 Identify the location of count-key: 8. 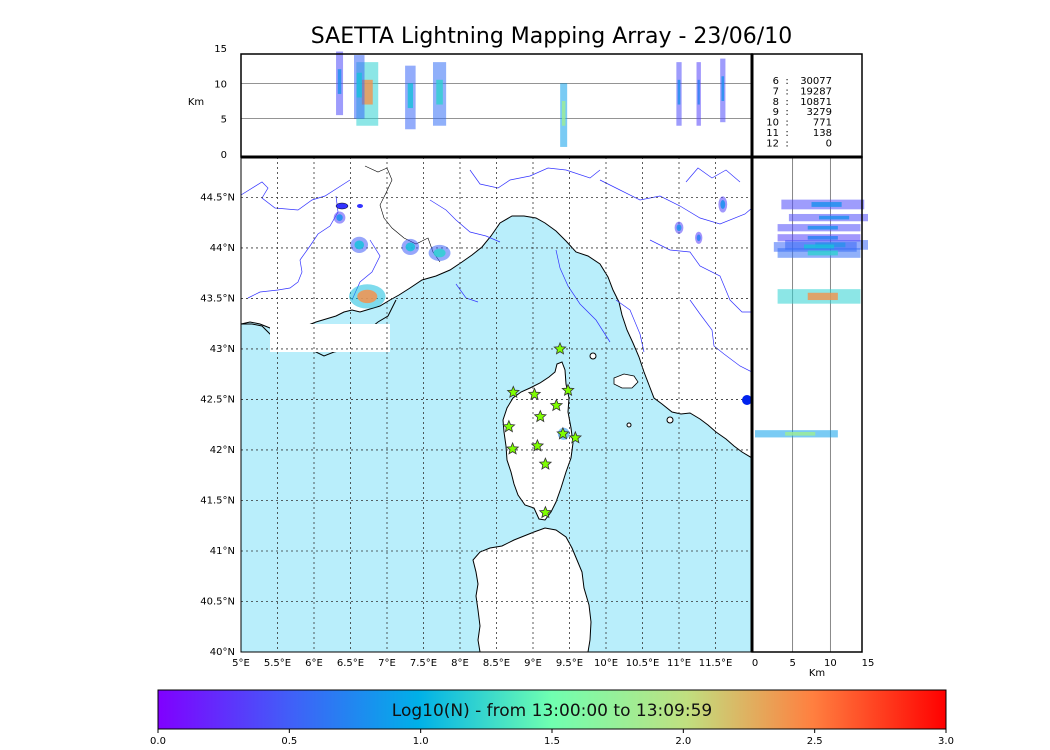
(776, 102).